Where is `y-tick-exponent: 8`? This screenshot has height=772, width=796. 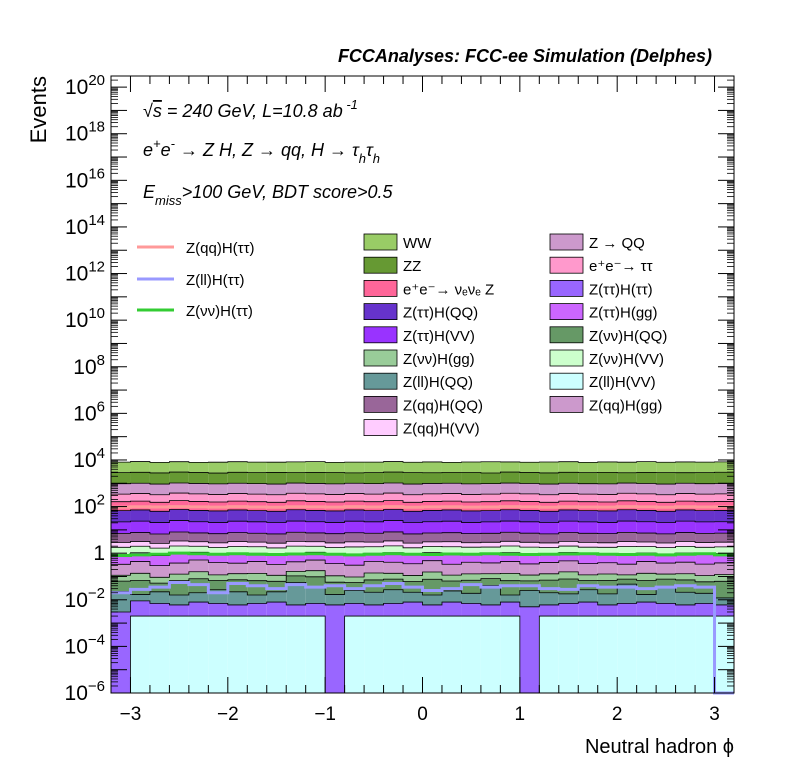 y-tick-exponent: 8 is located at coordinates (101, 360).